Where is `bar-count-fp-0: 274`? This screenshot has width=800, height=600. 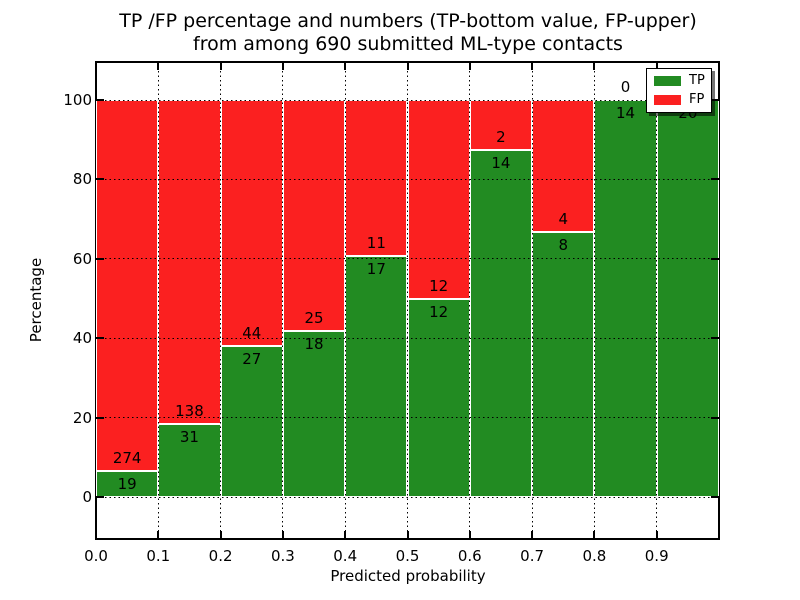 bar-count-fp-0: 274 is located at coordinates (127, 458).